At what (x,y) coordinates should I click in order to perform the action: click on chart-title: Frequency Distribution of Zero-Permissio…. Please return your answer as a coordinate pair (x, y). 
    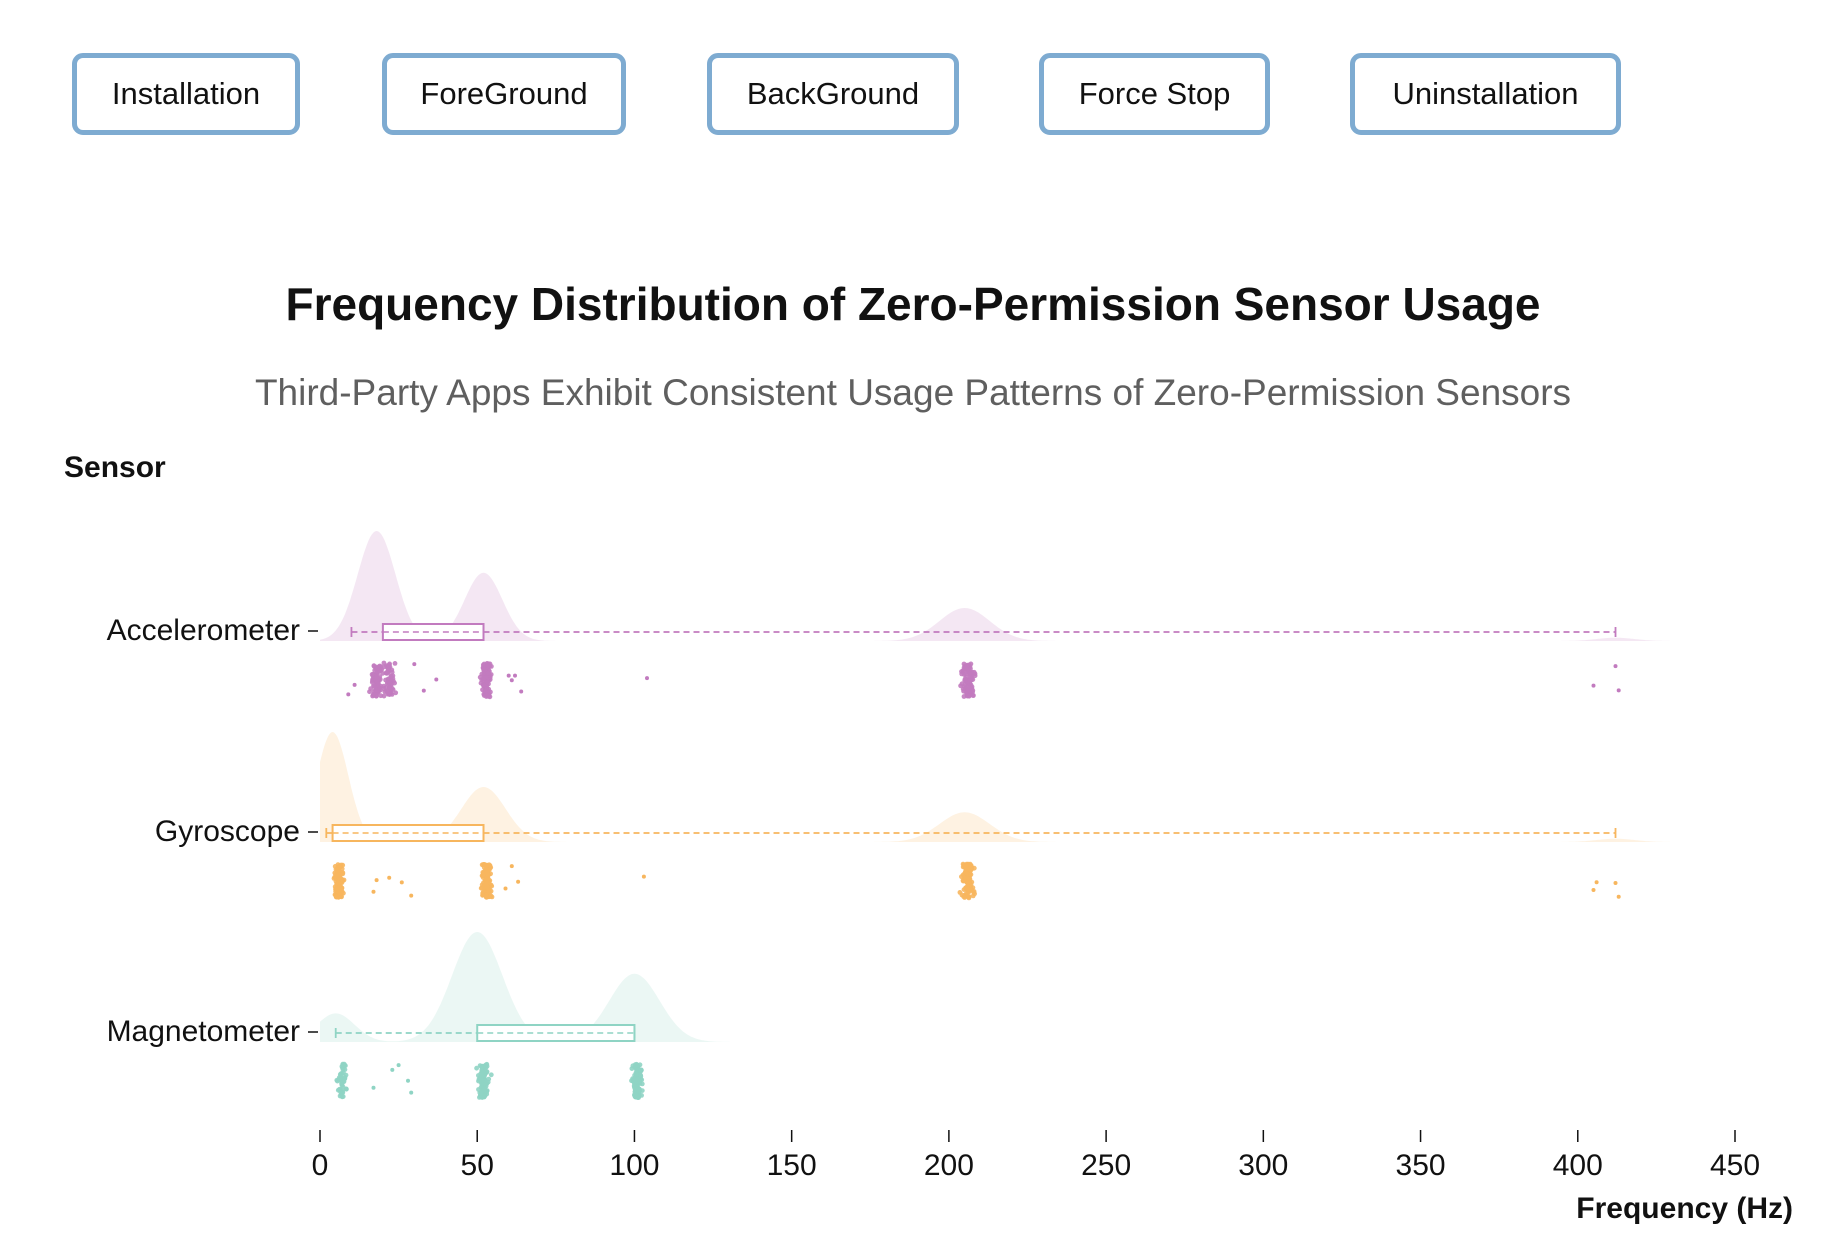
    Looking at the image, I should click on (912, 304).